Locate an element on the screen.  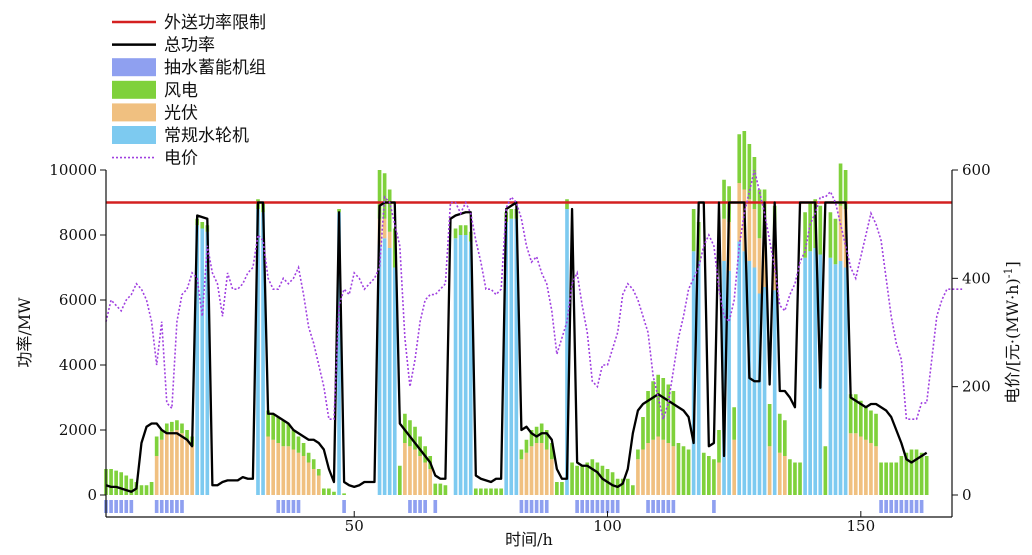
legend-label: 总功率 is located at coordinates (189, 46).